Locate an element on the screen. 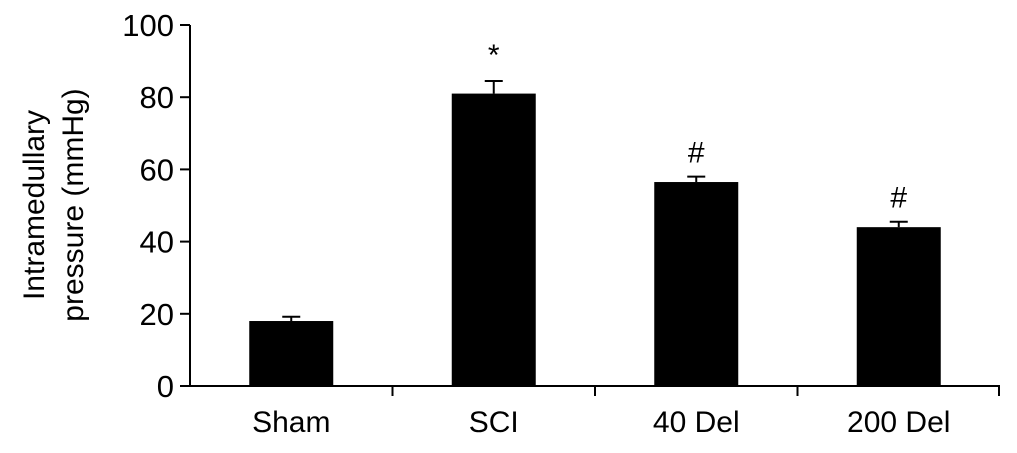 This screenshot has height=453, width=1017. y-axis-title: Intramedullary pressure (mmHg) is located at coordinates (54, 204).